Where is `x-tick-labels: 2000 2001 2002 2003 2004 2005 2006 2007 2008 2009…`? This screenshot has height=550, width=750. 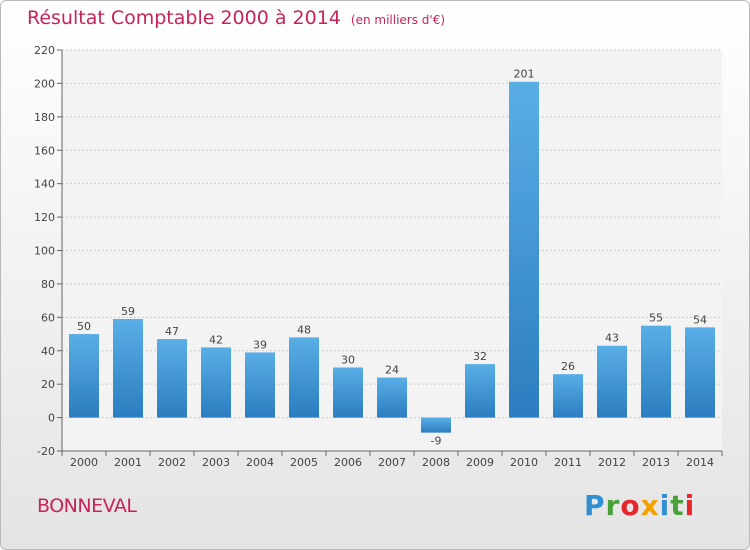 x-tick-labels: 2000 2001 2002 2003 2004 2005 2006 2007 2008 2009… is located at coordinates (392, 460).